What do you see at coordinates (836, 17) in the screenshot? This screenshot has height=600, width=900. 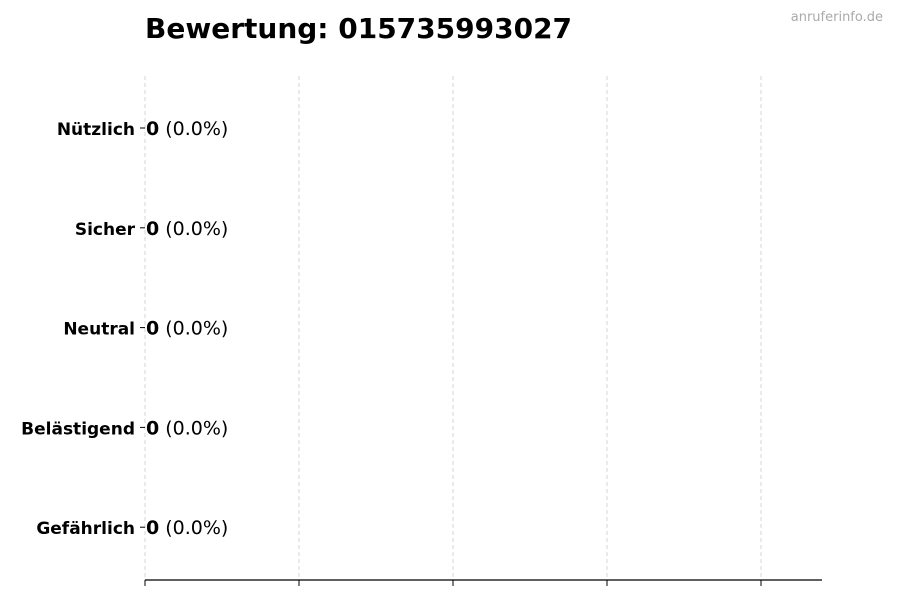 I see `watermark: anruferinfo.de` at bounding box center [836, 17].